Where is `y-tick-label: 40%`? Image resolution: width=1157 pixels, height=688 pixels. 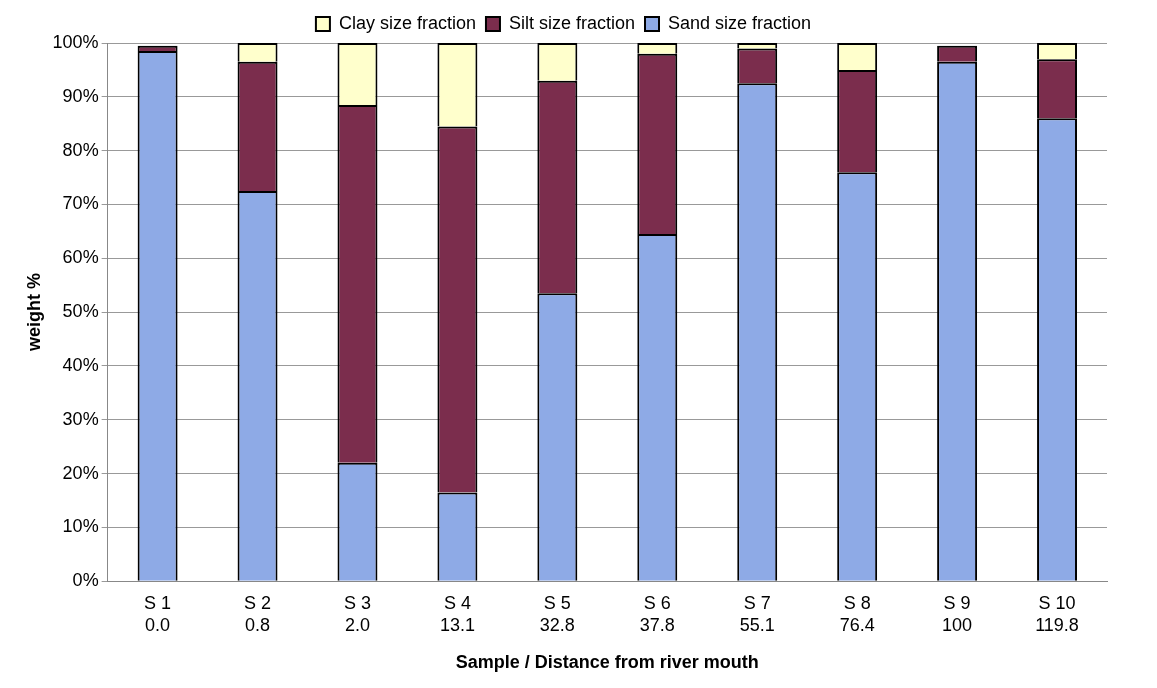 y-tick-label: 40% is located at coordinates (80, 364).